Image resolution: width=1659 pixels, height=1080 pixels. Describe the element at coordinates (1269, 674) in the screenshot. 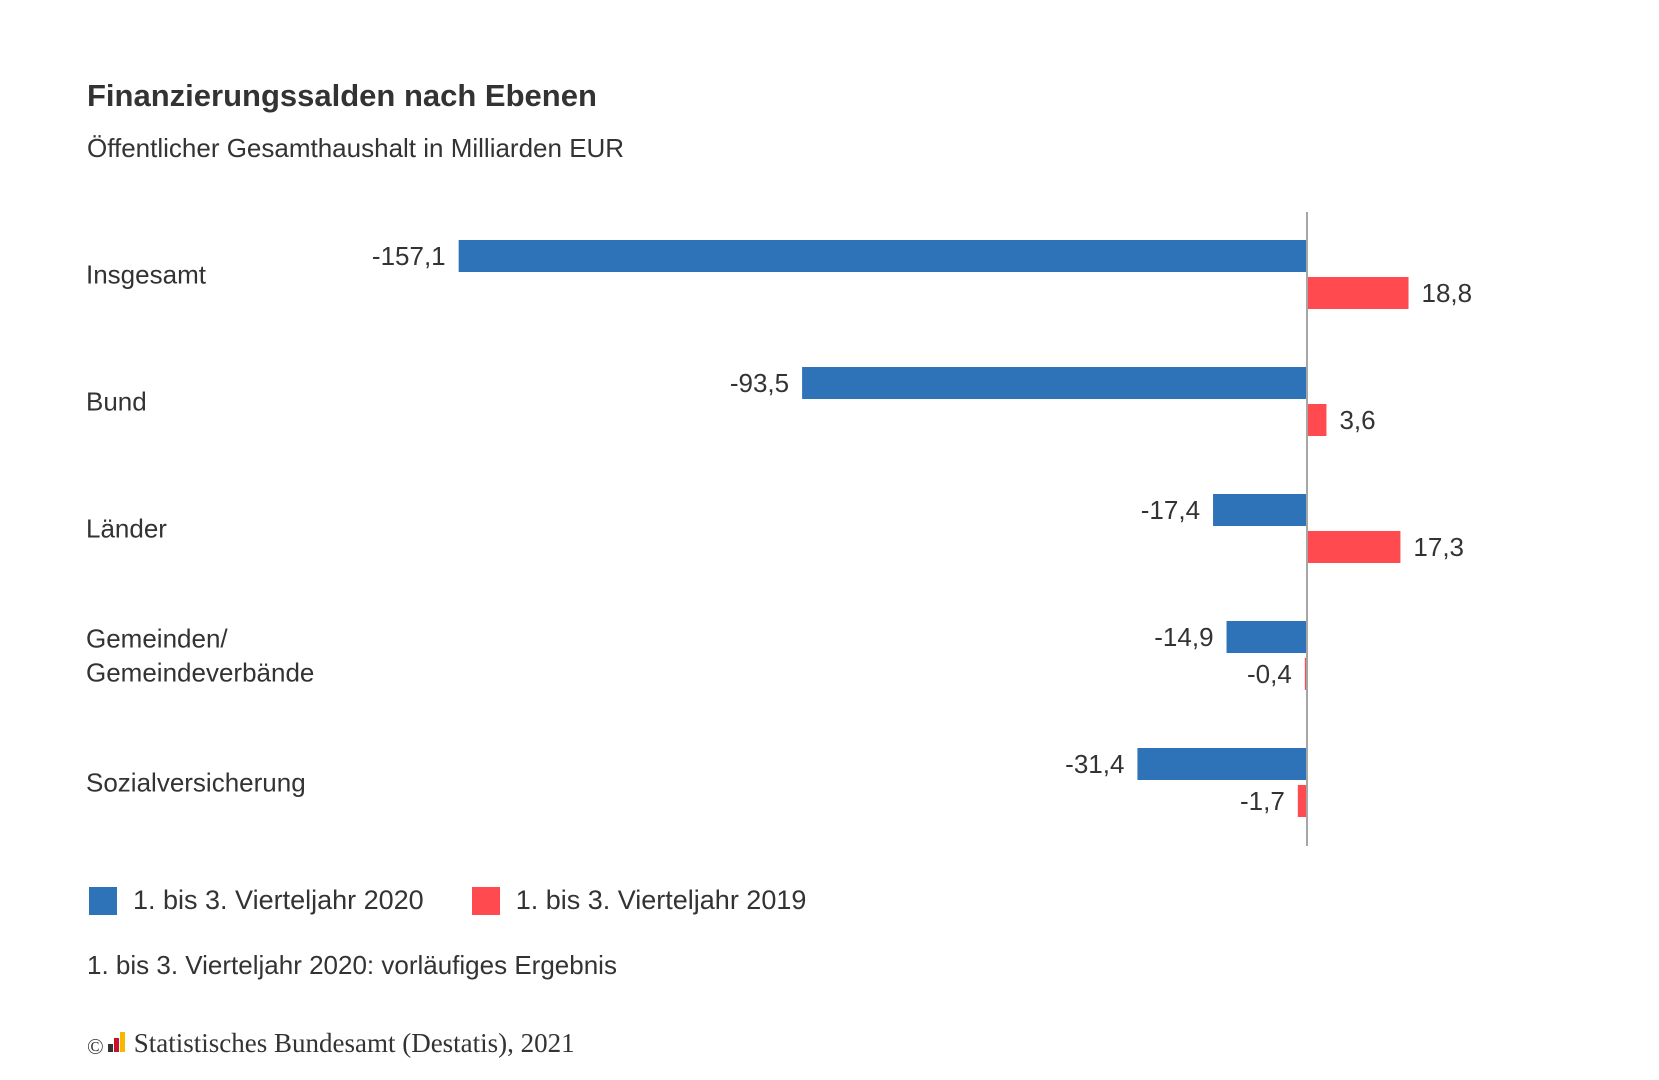

I see `data-label: -0,4` at that location.